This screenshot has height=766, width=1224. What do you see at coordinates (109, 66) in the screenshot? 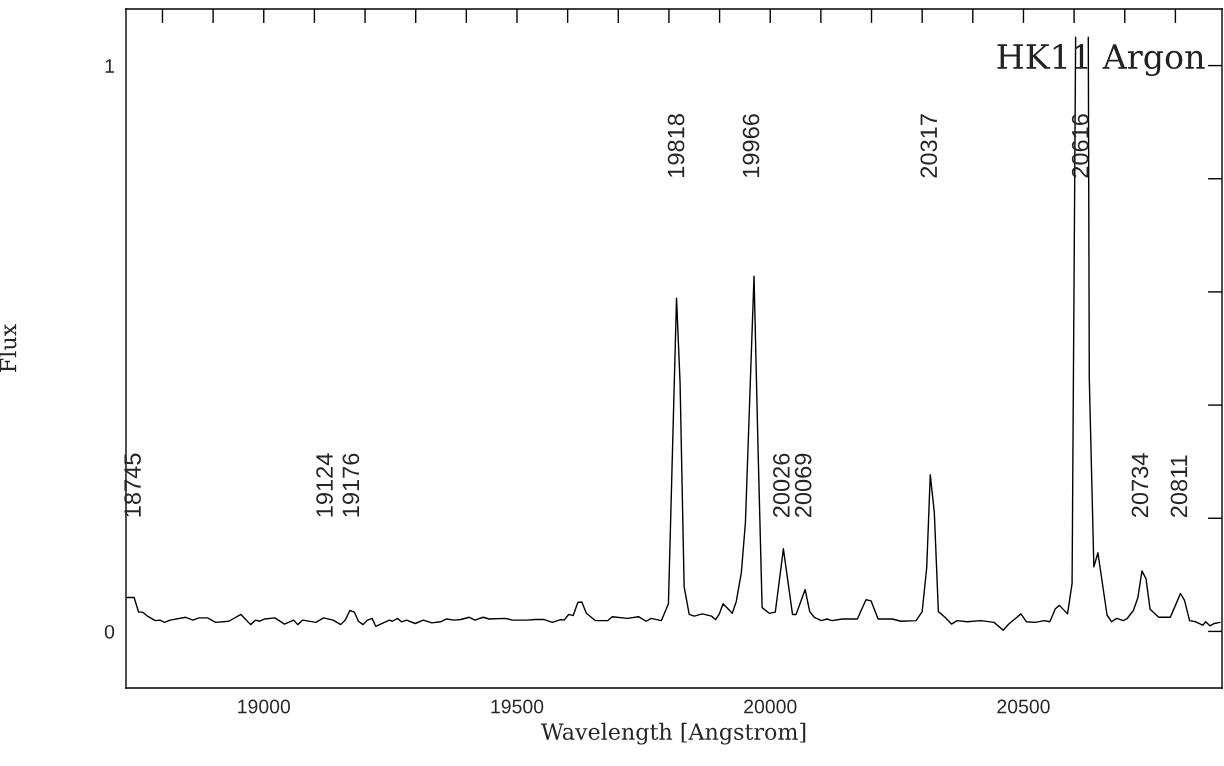
I see `y-tick-label: 1` at bounding box center [109, 66].